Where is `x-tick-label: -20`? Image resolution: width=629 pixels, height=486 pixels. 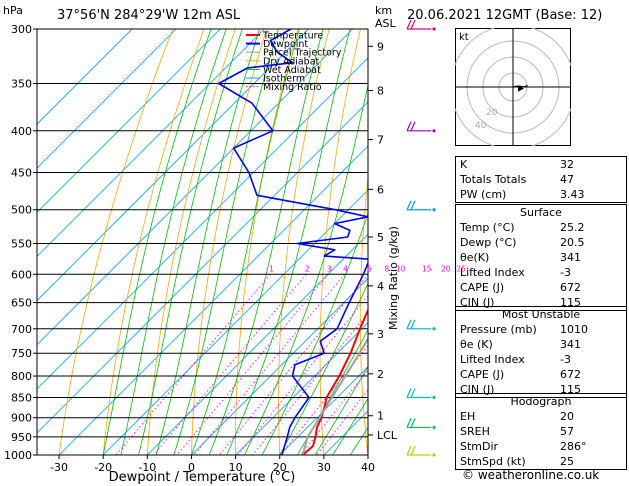 x-tick-label: -20 is located at coordinates (103, 467).